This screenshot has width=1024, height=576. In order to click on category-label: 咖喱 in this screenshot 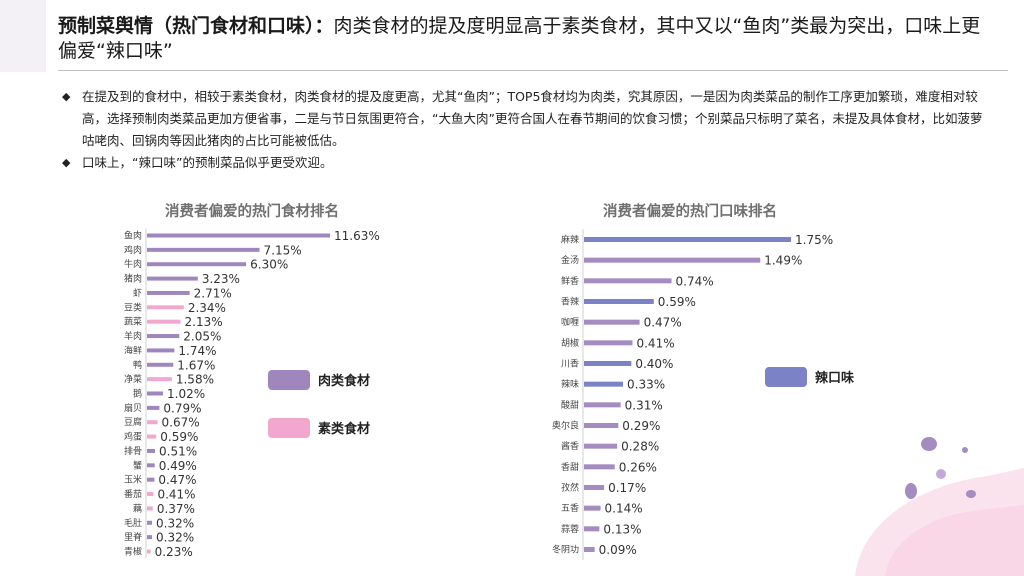, I will do `click(570, 322)`.